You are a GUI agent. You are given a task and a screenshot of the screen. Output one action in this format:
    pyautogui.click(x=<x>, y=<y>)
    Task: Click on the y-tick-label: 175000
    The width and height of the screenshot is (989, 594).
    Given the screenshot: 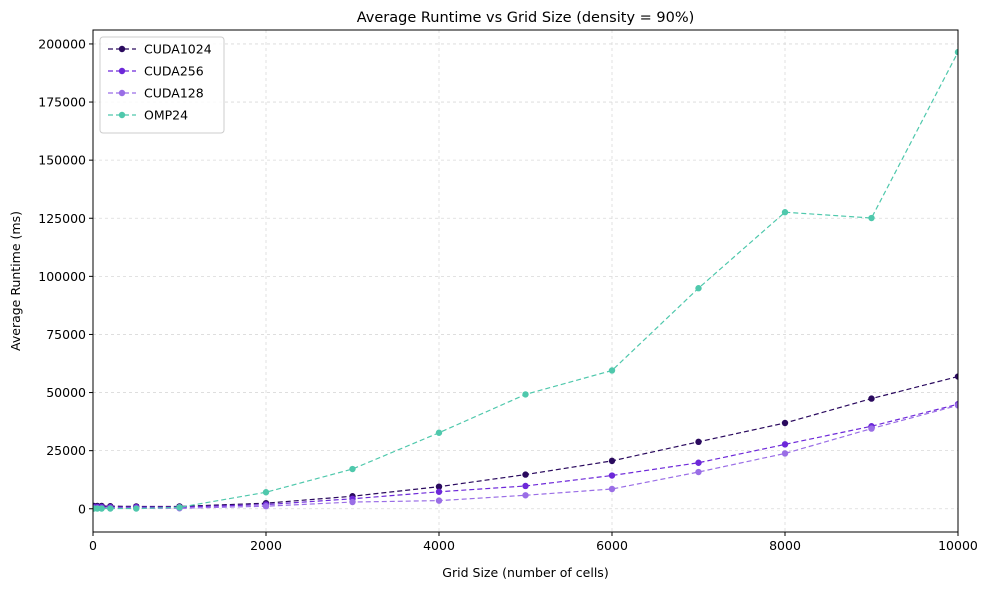 What is the action you would take?
    pyautogui.click(x=62, y=102)
    